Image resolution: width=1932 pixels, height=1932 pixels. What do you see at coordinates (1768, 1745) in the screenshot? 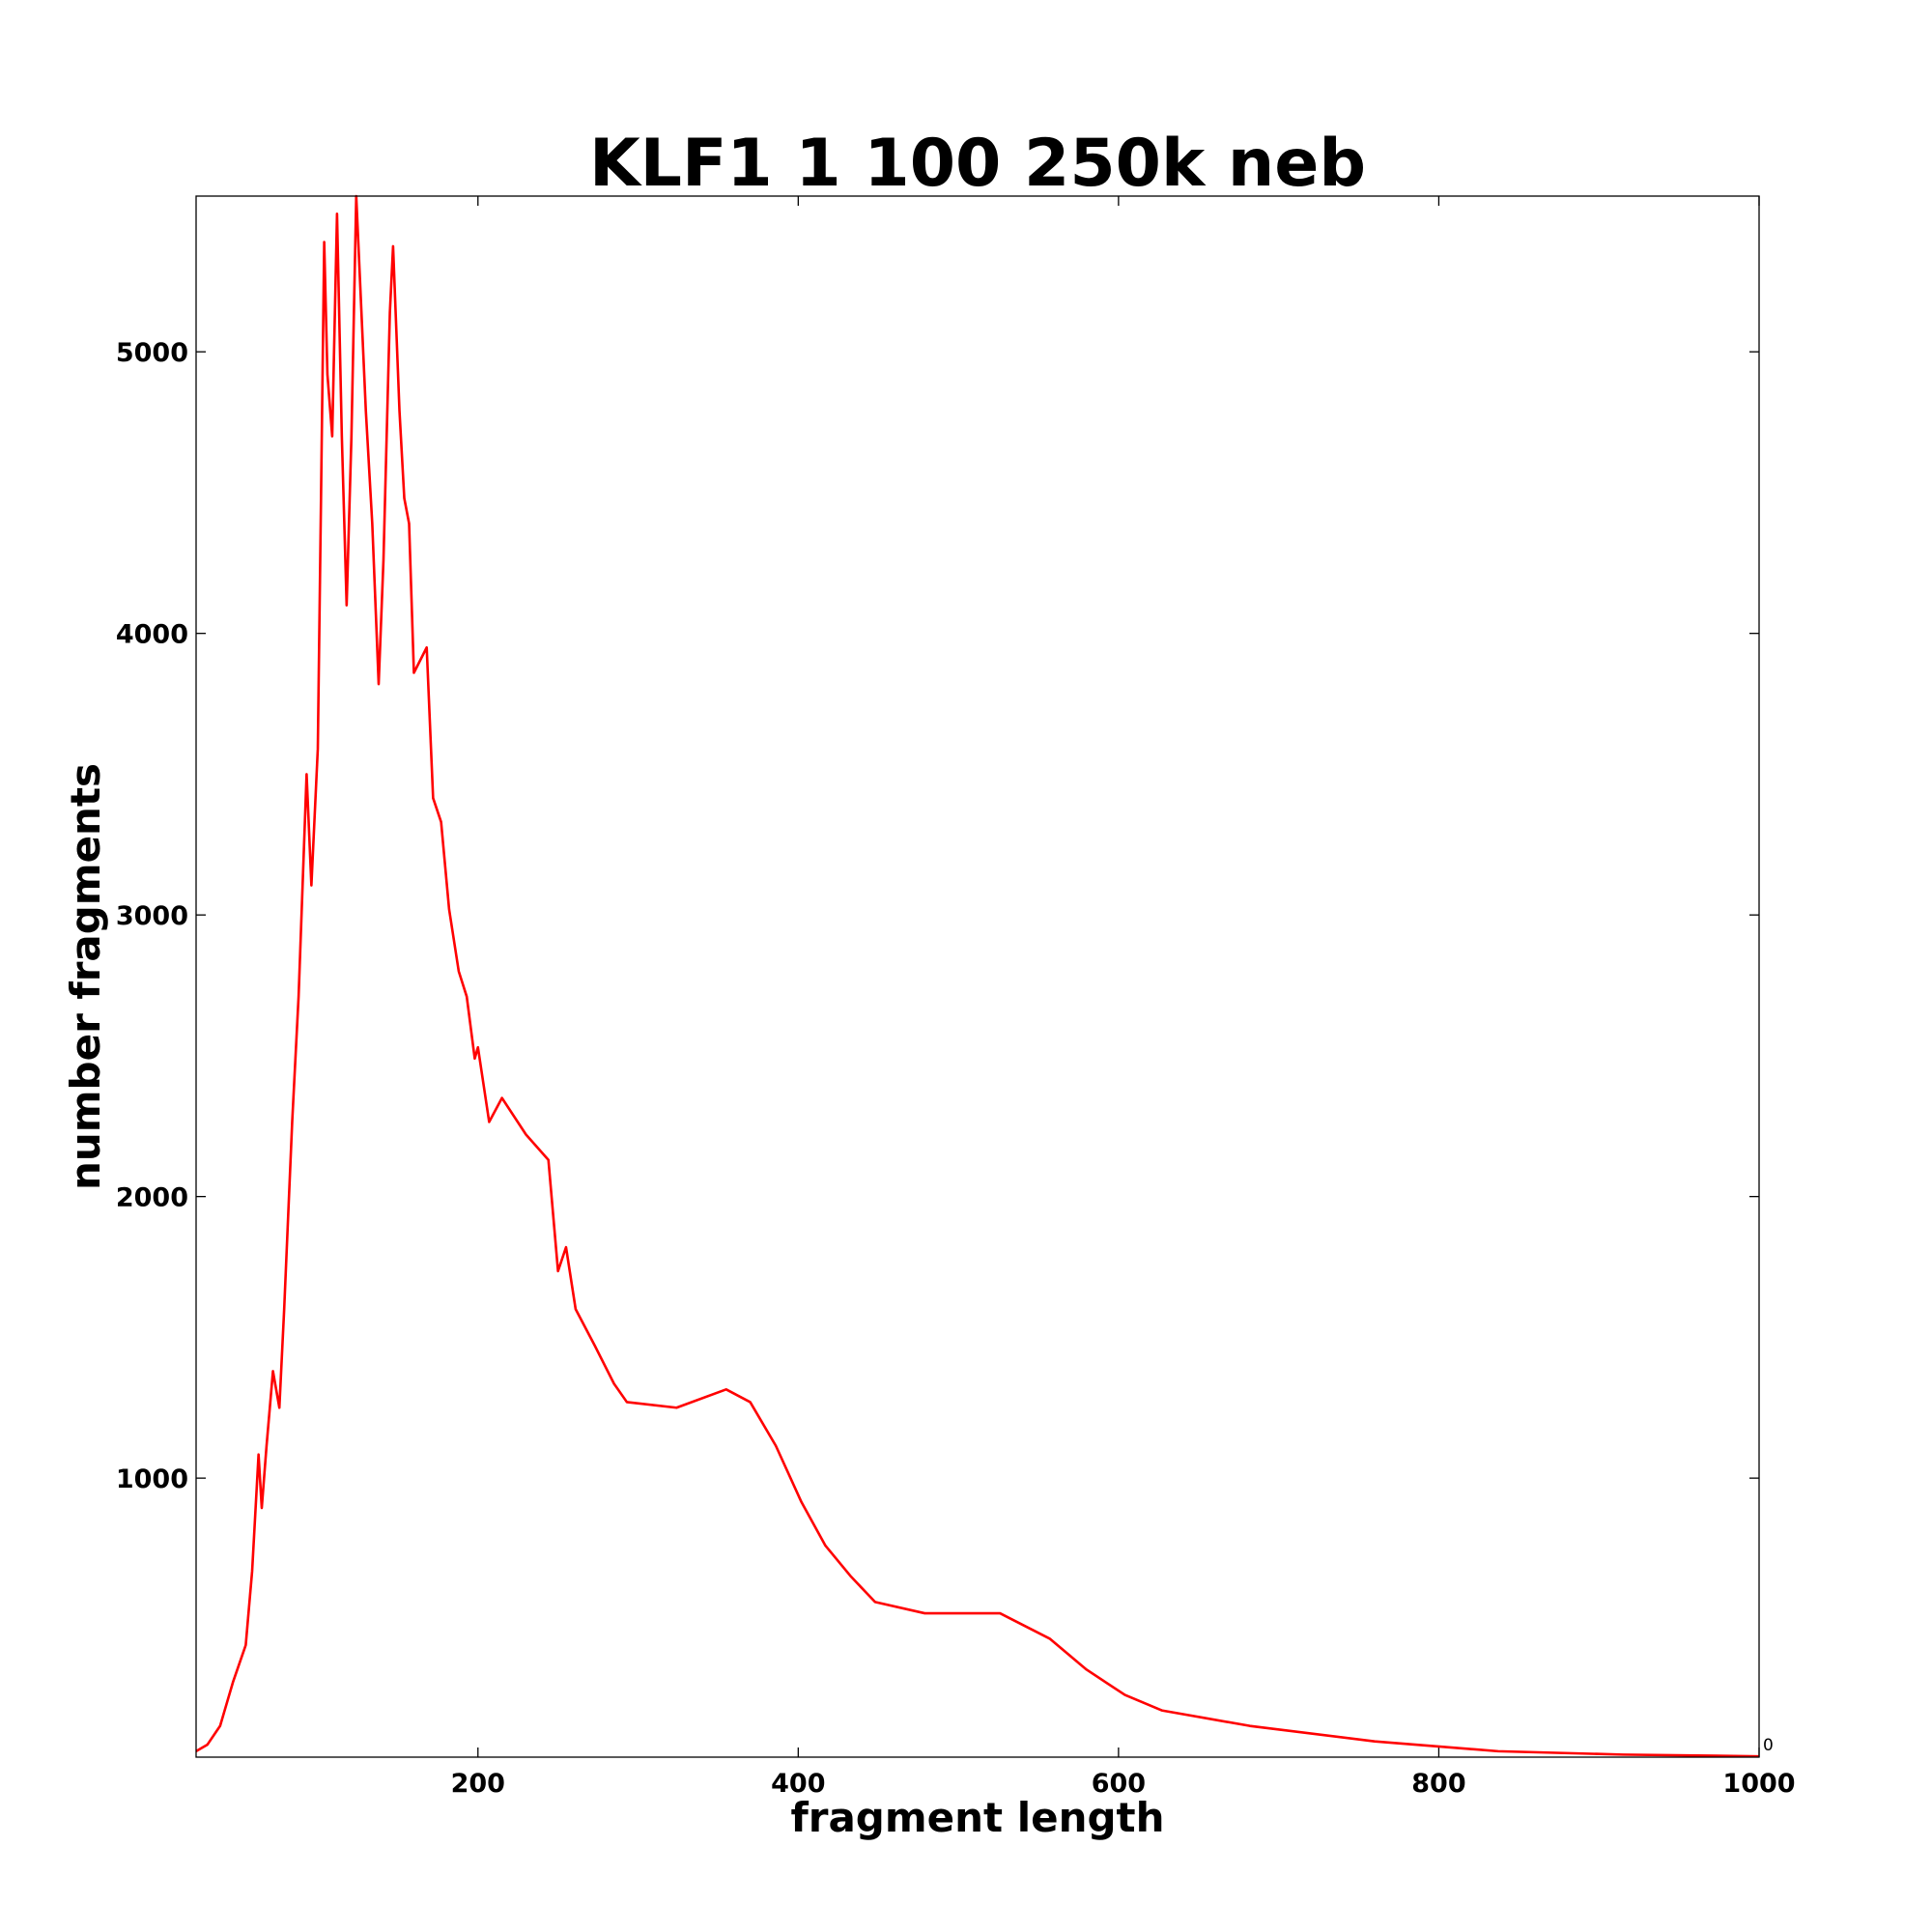
I see `offset-text: 0` at bounding box center [1768, 1745].